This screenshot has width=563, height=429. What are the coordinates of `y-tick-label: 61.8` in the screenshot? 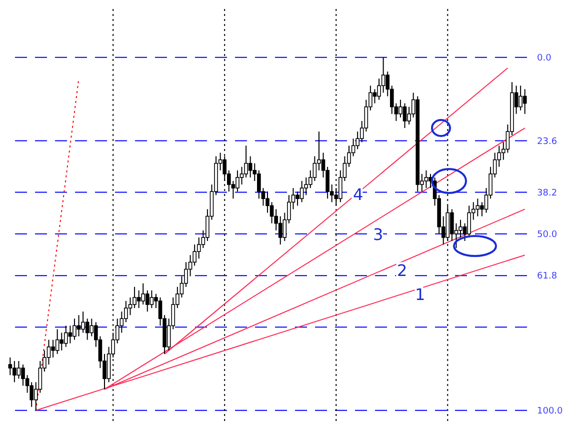 It's located at (547, 277).